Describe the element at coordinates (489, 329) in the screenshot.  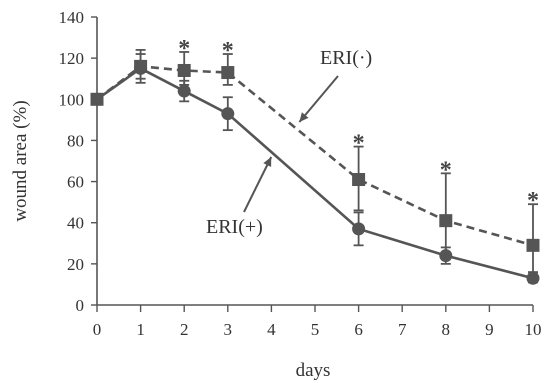
I see `x-tick-label: 9` at that location.